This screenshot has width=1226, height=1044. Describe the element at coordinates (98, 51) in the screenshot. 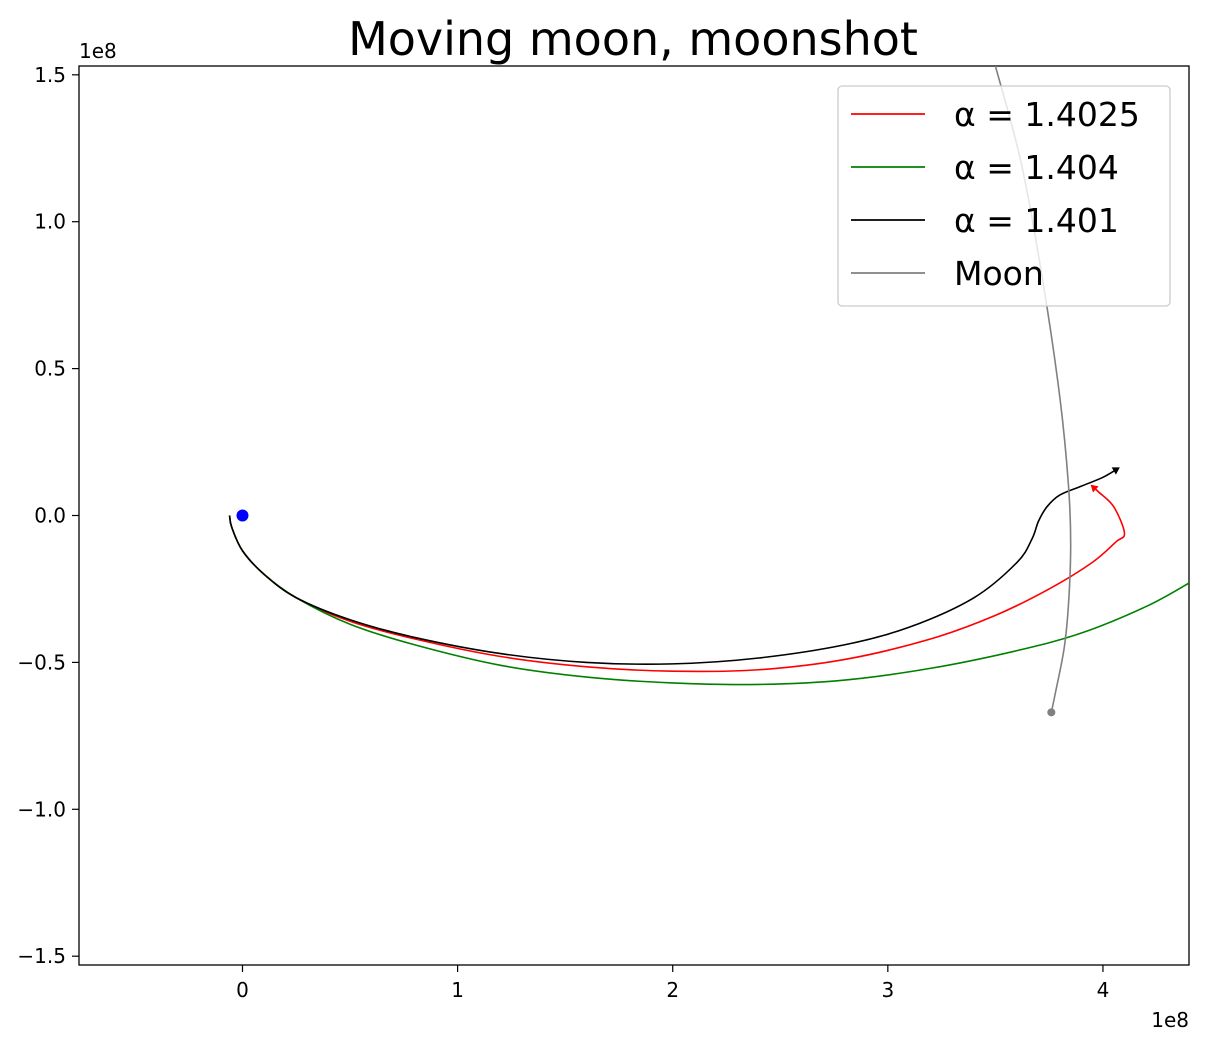

I see `y-offset-label: 1e8` at that location.